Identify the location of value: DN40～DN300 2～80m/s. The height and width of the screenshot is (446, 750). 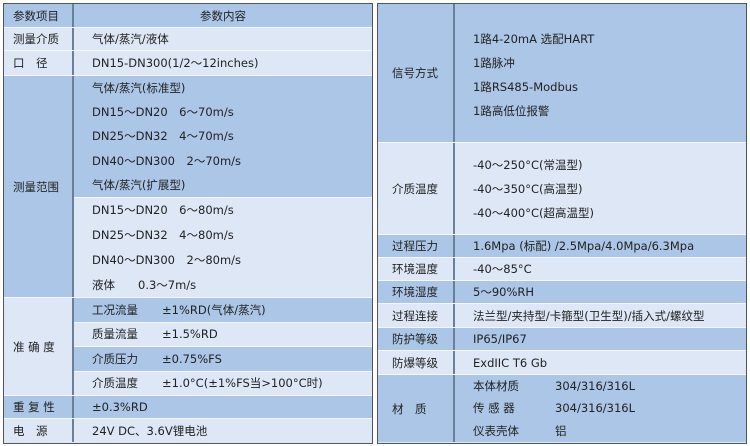
(167, 259).